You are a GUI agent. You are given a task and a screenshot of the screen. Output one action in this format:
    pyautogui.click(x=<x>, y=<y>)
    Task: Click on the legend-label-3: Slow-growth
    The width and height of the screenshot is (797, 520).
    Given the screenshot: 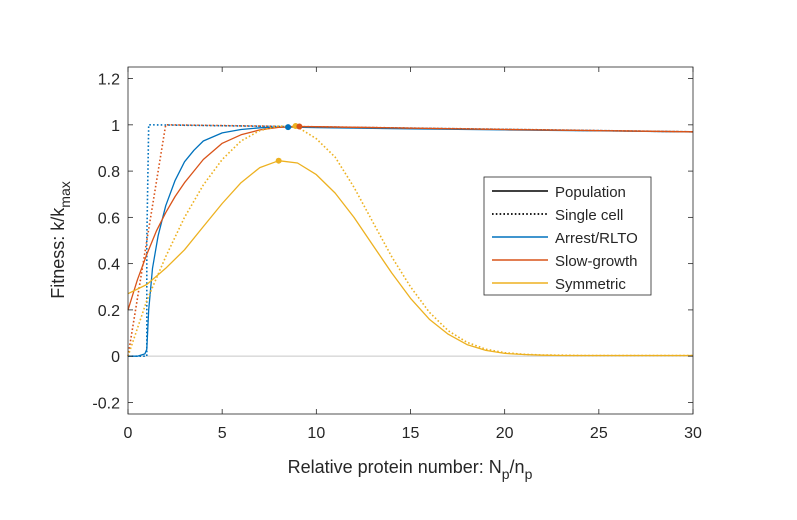 What is the action you would take?
    pyautogui.click(x=596, y=261)
    